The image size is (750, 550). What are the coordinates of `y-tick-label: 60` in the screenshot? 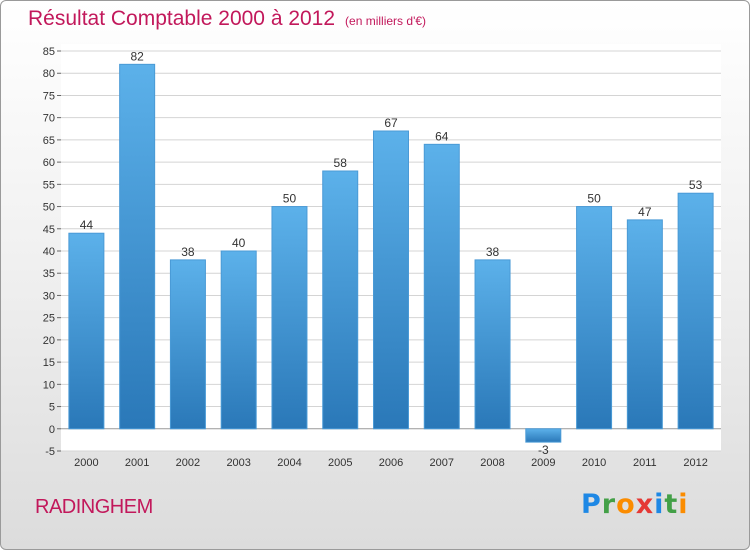 It's located at (49, 163).